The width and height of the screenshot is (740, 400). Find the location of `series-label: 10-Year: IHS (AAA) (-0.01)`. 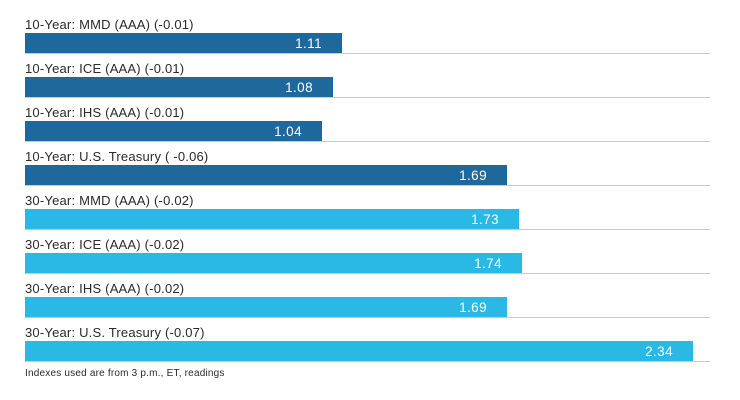

series-label: 10-Year: IHS (AAA) (-0.01) is located at coordinates (105, 112).